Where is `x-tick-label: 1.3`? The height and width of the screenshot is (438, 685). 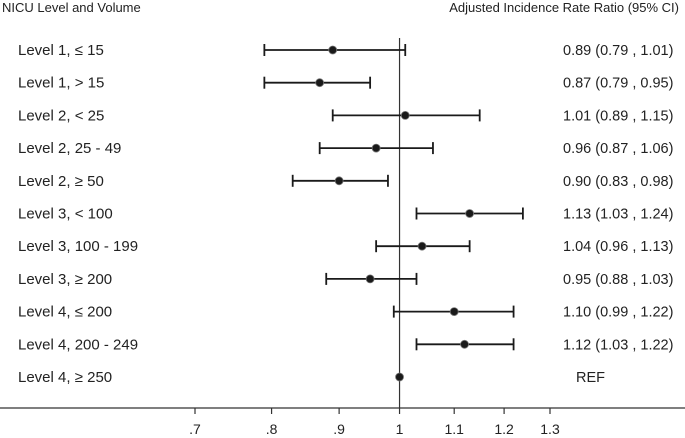
x-tick-label: 1.3 is located at coordinates (550, 429).